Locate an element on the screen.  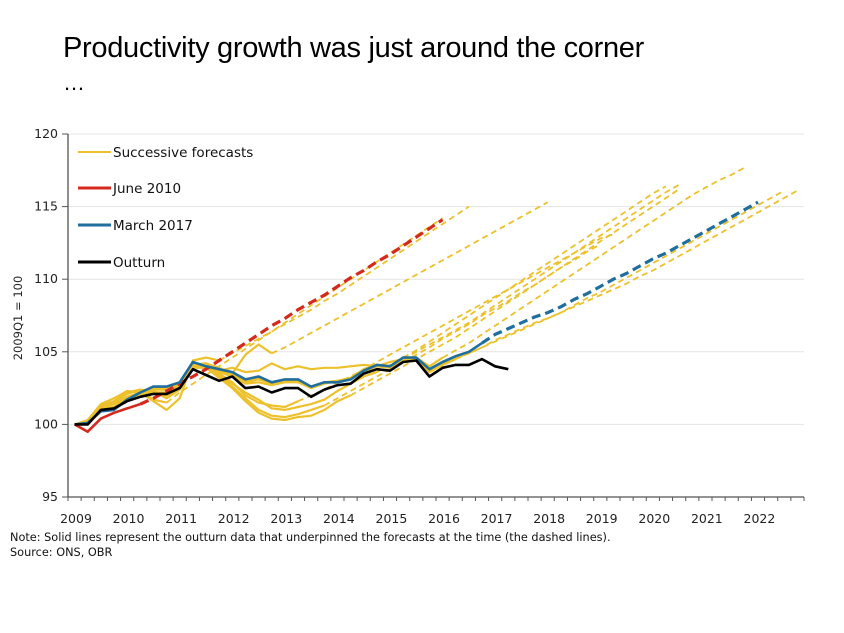
x-tick-label: 2020 is located at coordinates (654, 518).